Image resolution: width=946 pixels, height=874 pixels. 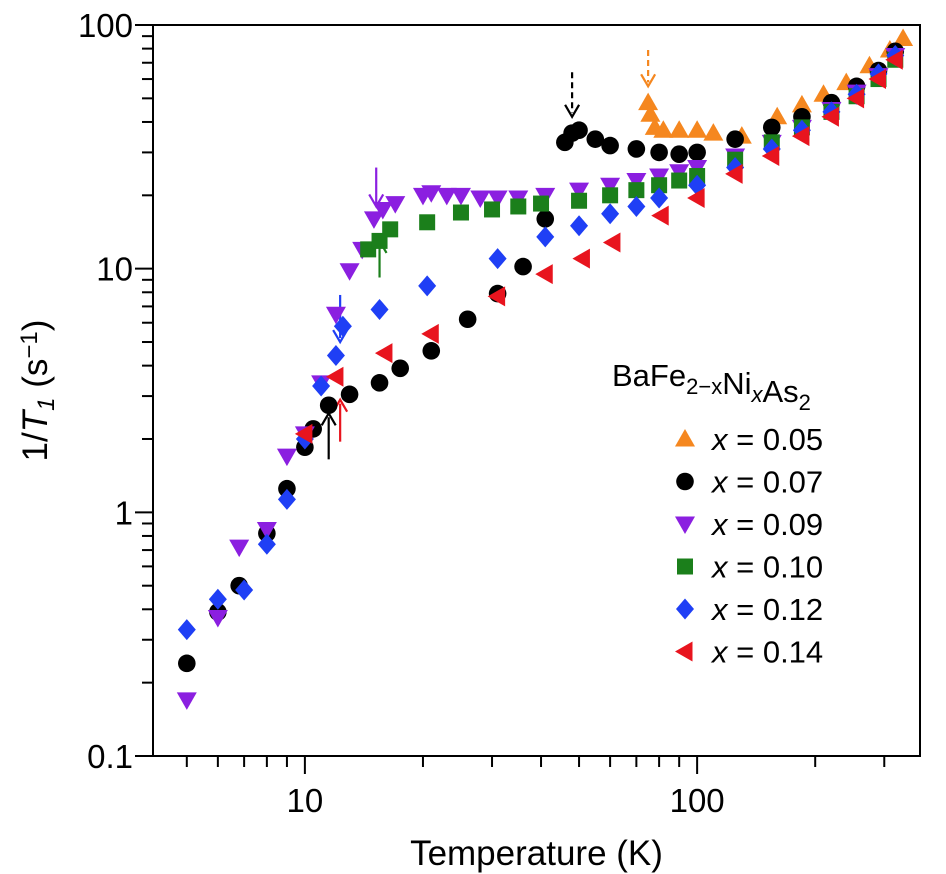 What do you see at coordinates (776, 524) in the screenshot?
I see `legend-label-value: = 0.09` at bounding box center [776, 524].